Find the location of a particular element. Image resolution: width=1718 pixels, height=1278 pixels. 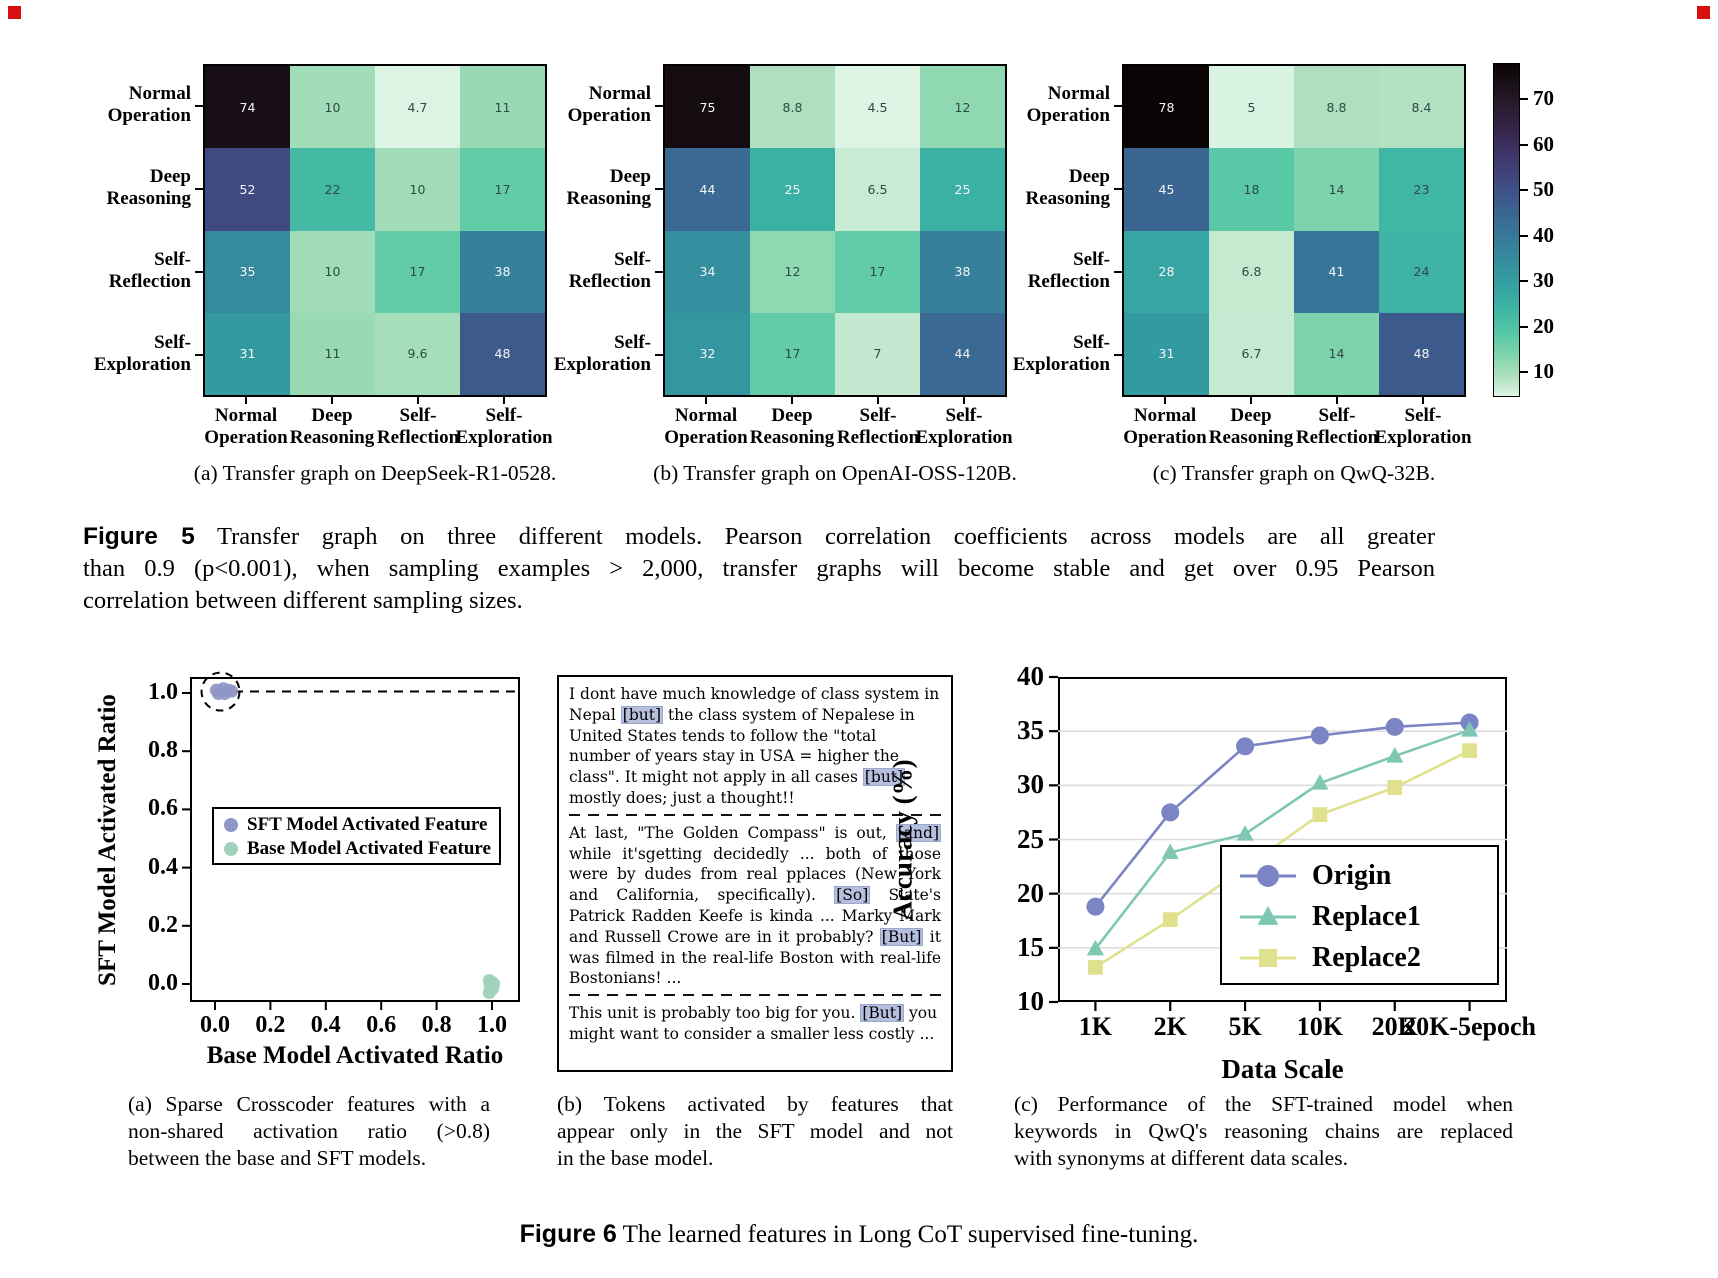

heatmap-row-label: Normal Operation is located at coordinates (1068, 104).